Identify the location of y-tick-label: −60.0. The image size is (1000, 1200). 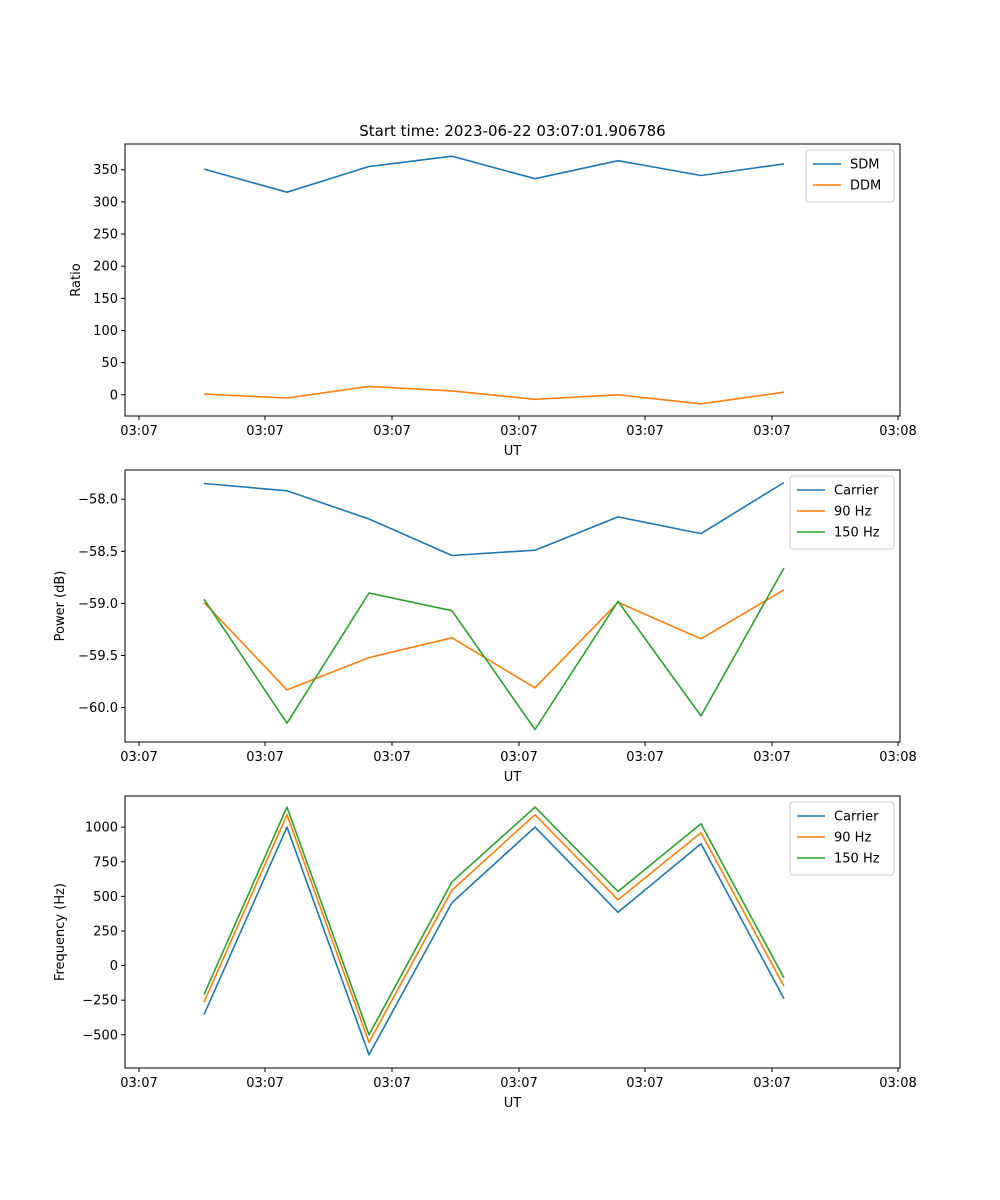
(98, 708).